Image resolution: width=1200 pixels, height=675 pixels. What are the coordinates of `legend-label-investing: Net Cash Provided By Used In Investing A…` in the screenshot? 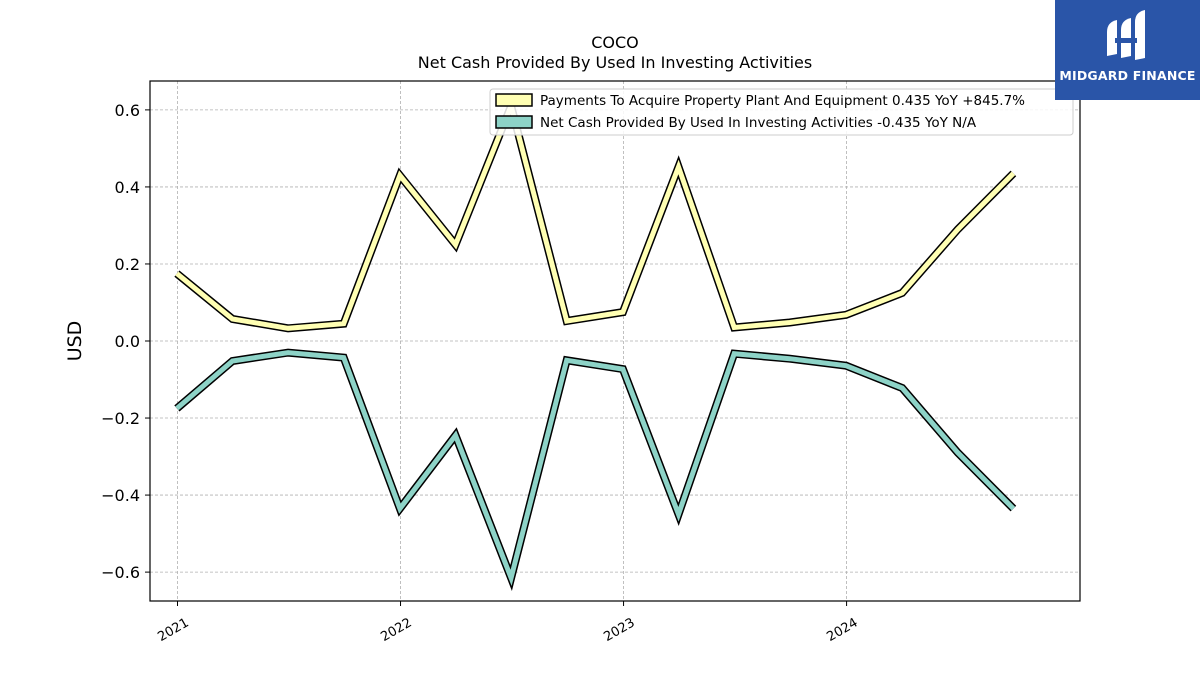 It's located at (758, 123).